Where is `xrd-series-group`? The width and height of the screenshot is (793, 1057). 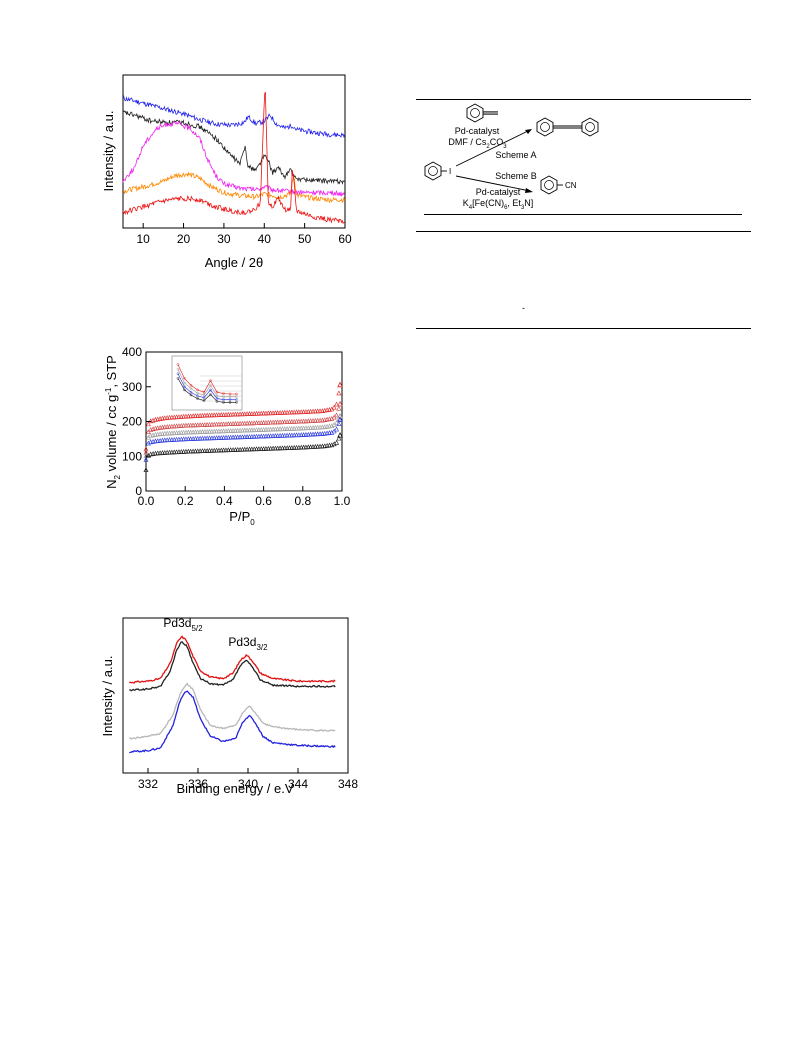
xrd-series-group is located at coordinates (233, 157).